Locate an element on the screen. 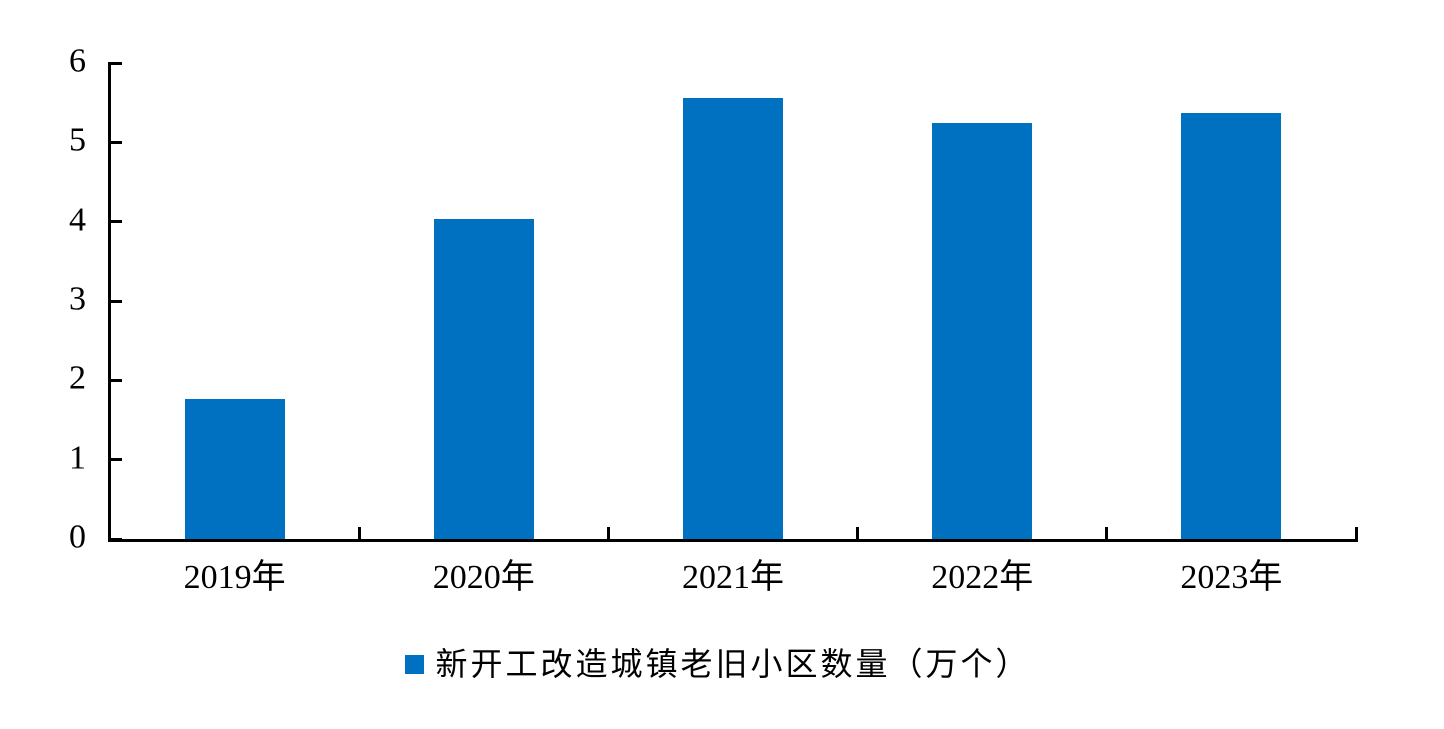  y-tick-label: 3 is located at coordinates (77, 299).